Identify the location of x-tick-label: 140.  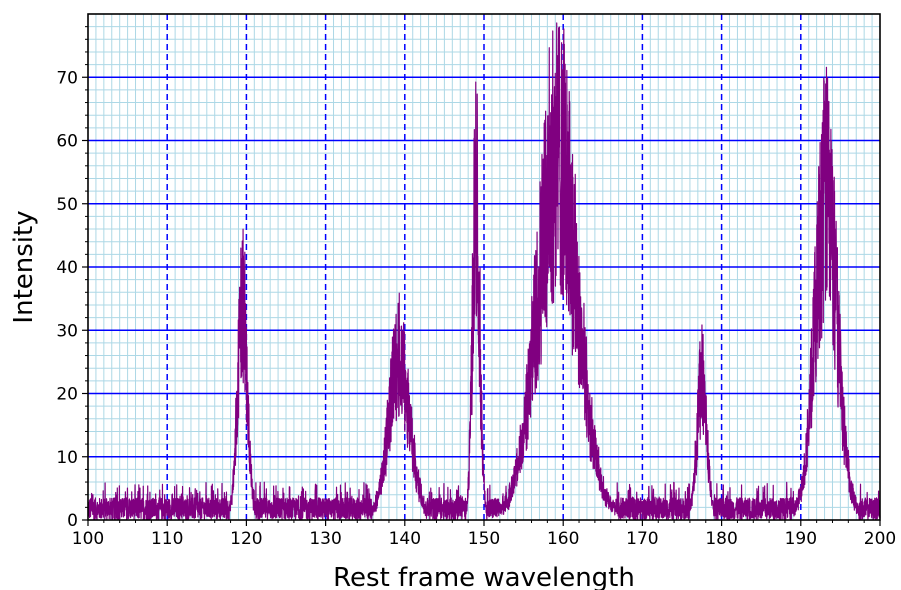
(405, 539).